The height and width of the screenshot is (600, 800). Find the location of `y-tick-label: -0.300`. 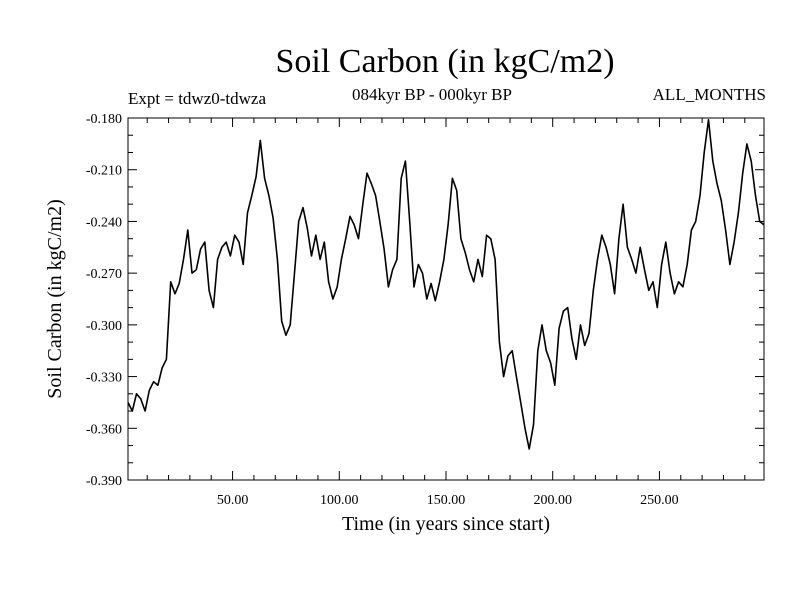

y-tick-label: -0.300 is located at coordinates (104, 326).